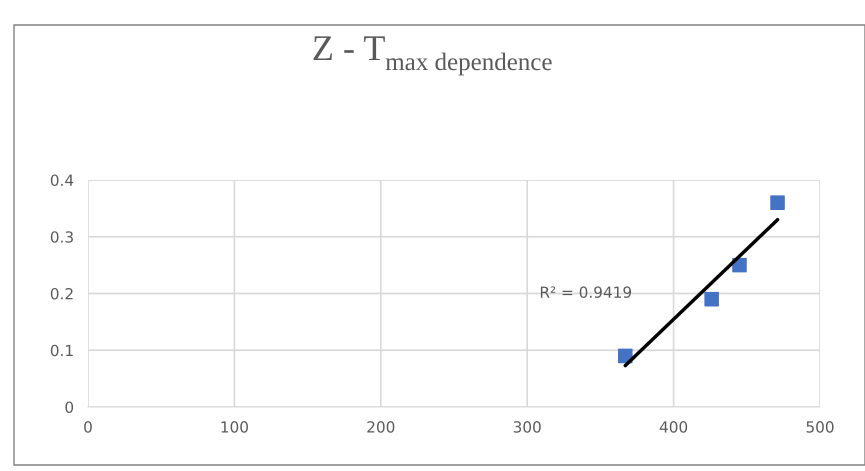 This screenshot has height=471, width=865. I want to click on y-tick-label: 0.3, so click(61, 237).